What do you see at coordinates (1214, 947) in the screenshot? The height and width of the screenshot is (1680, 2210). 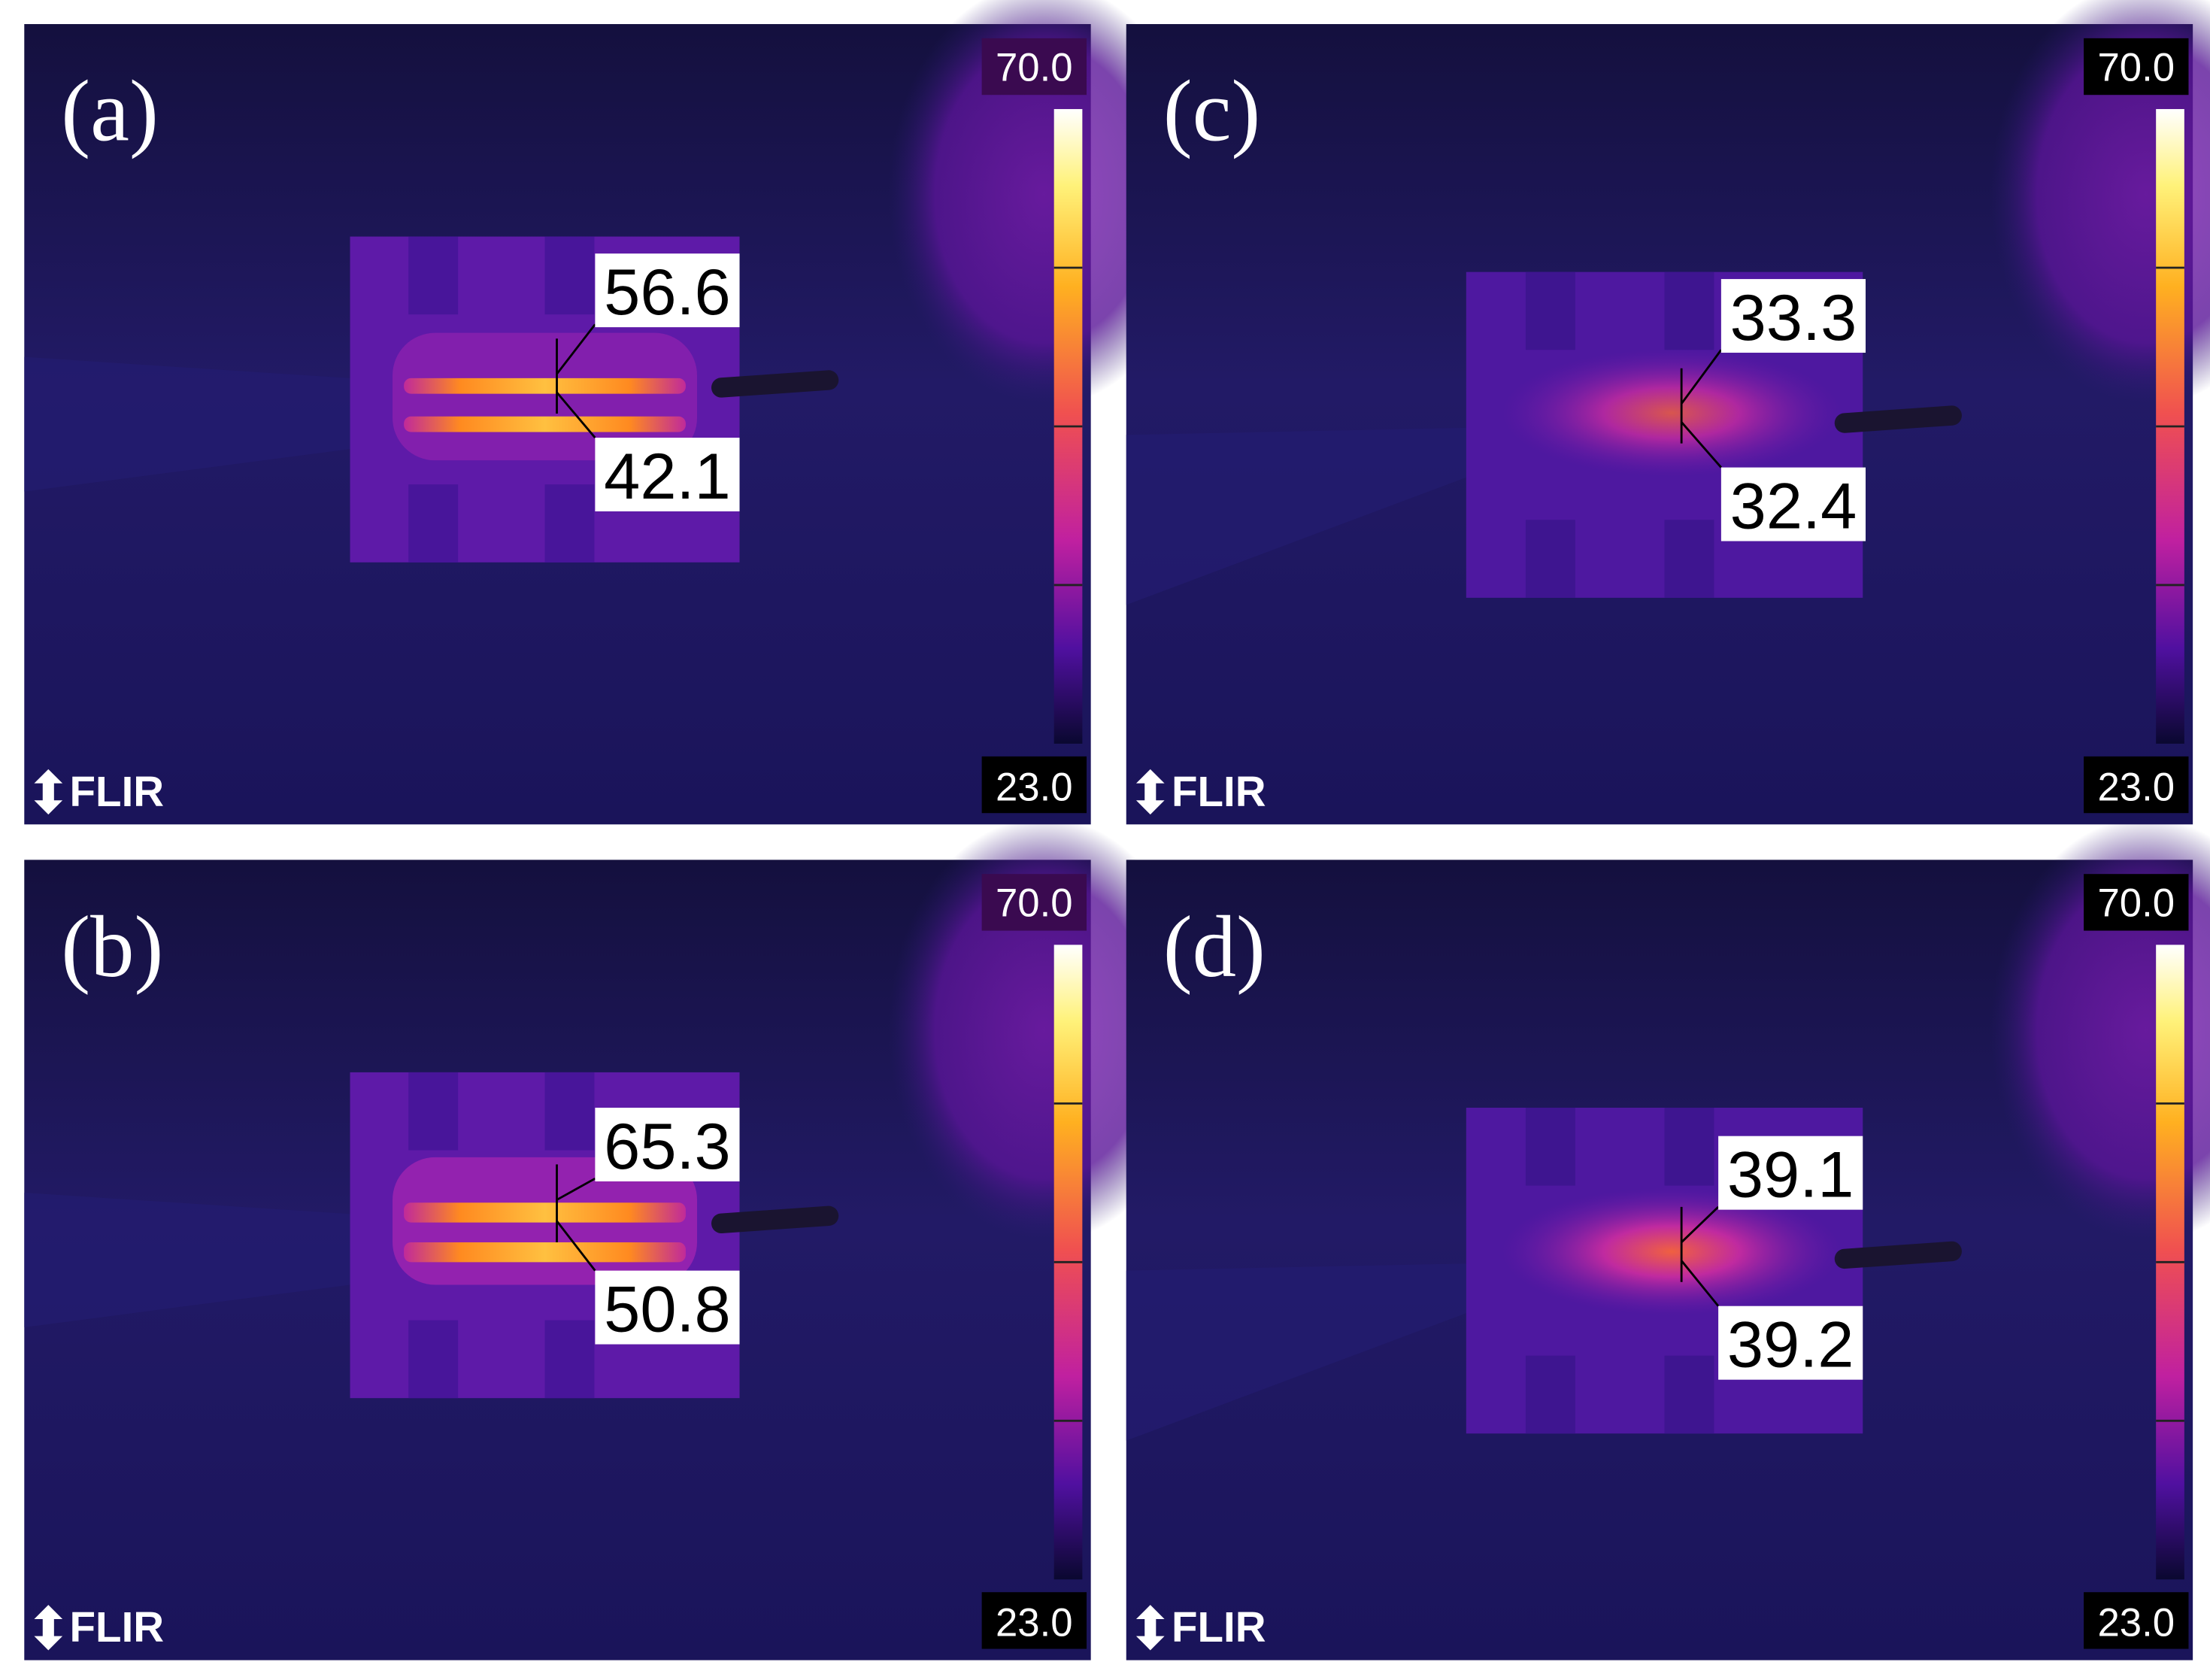 I see `panel-label: (d)` at bounding box center [1214, 947].